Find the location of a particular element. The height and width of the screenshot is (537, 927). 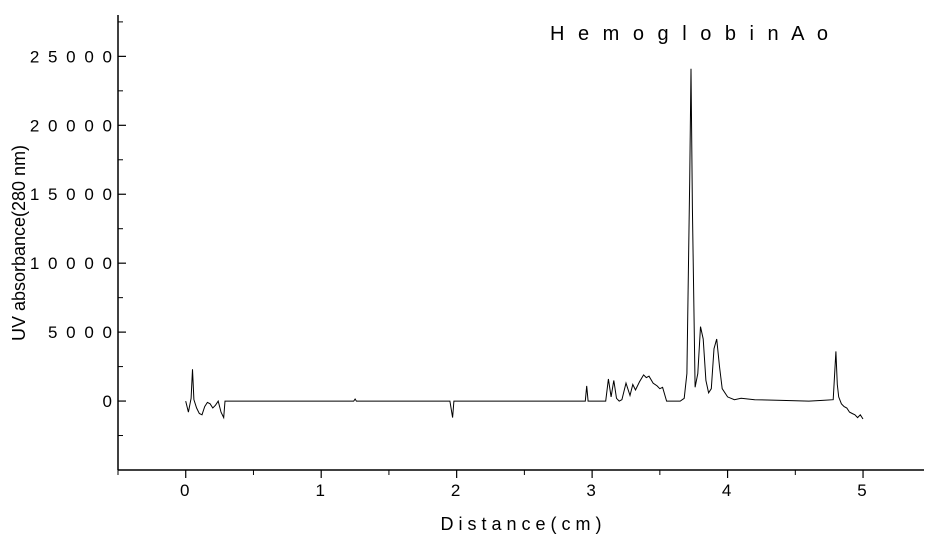

x-tick-label: 4 is located at coordinates (727, 490).